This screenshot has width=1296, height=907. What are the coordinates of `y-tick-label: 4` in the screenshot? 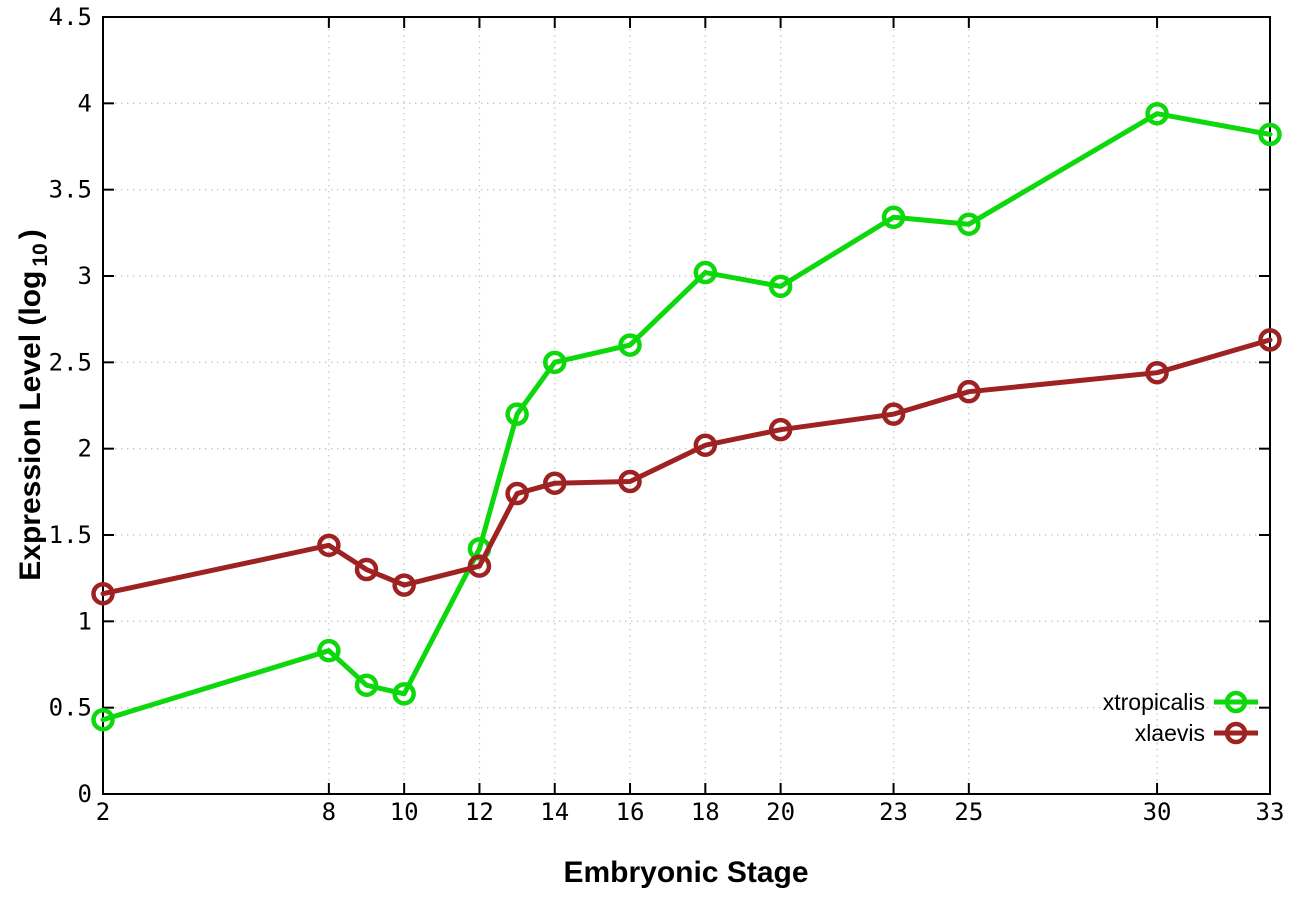 It's located at (85, 103).